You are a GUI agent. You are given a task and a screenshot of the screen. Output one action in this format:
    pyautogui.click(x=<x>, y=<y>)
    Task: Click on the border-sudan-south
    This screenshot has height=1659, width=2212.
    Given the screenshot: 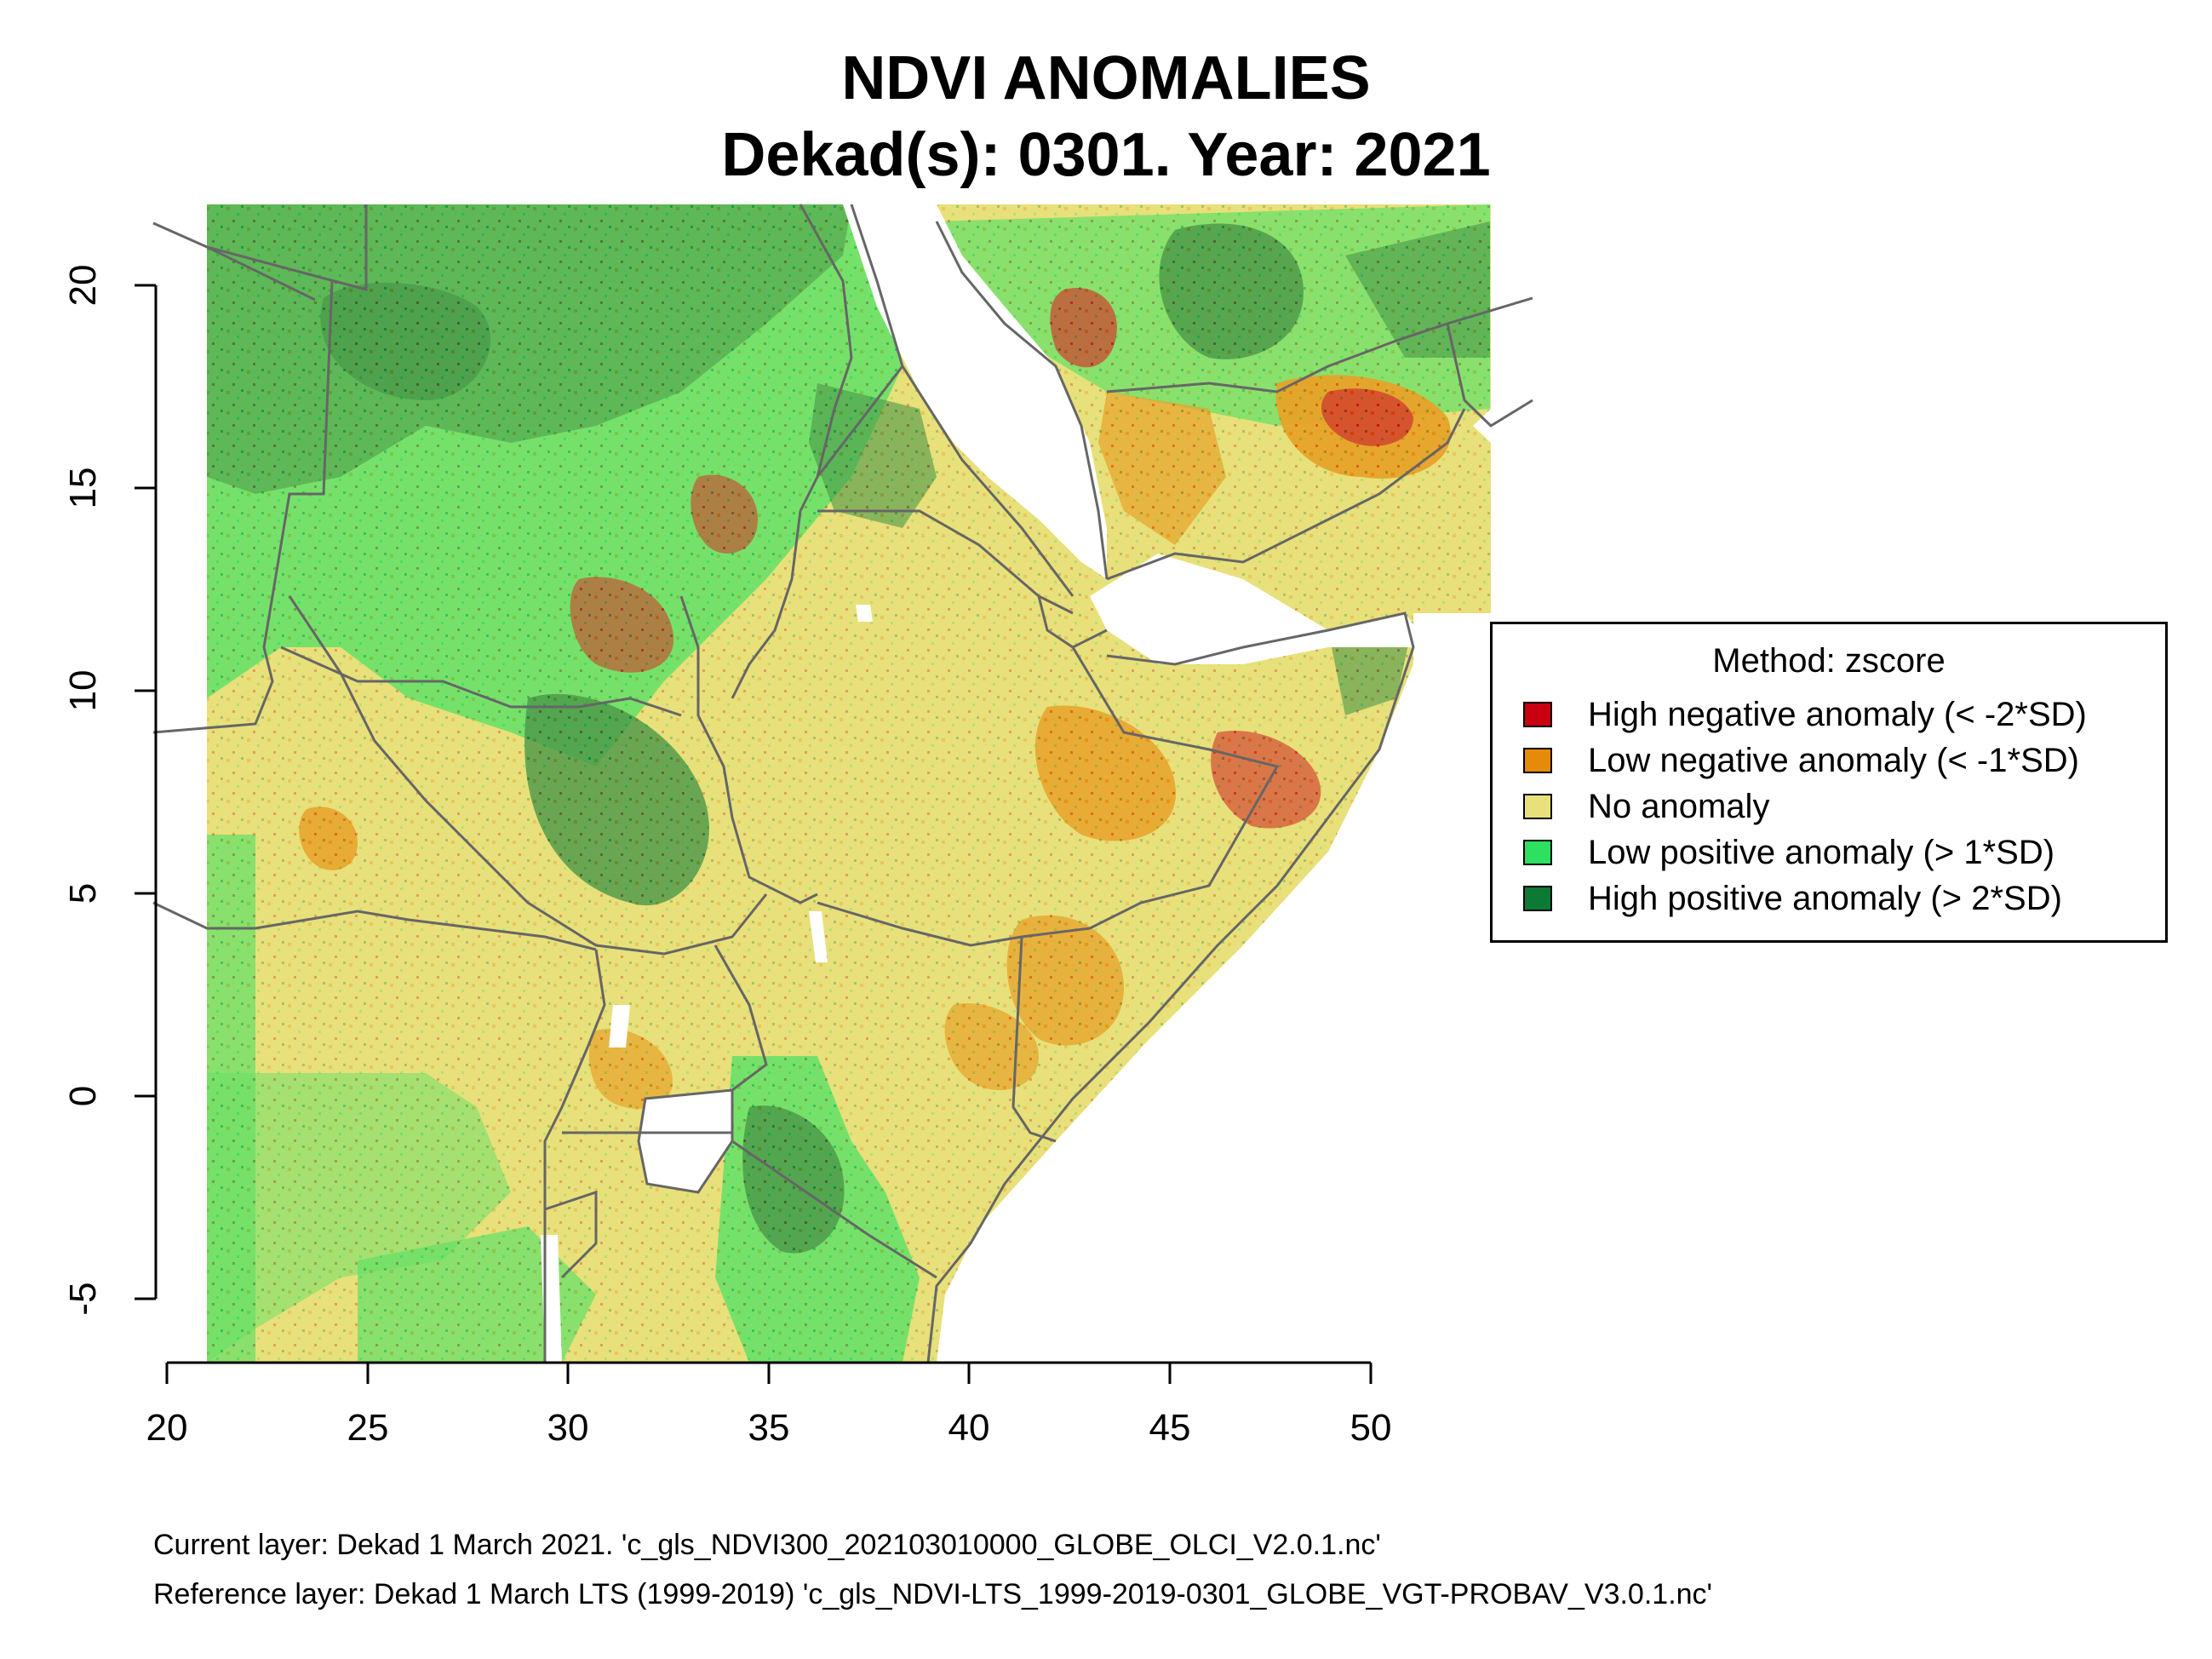 What is the action you would take?
    pyautogui.click(x=481, y=682)
    